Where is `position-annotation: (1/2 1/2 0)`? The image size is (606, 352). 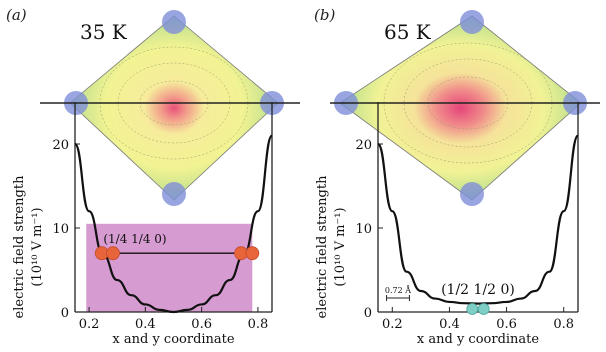
position-annotation: (1/2 1/2 0) is located at coordinates (478, 290).